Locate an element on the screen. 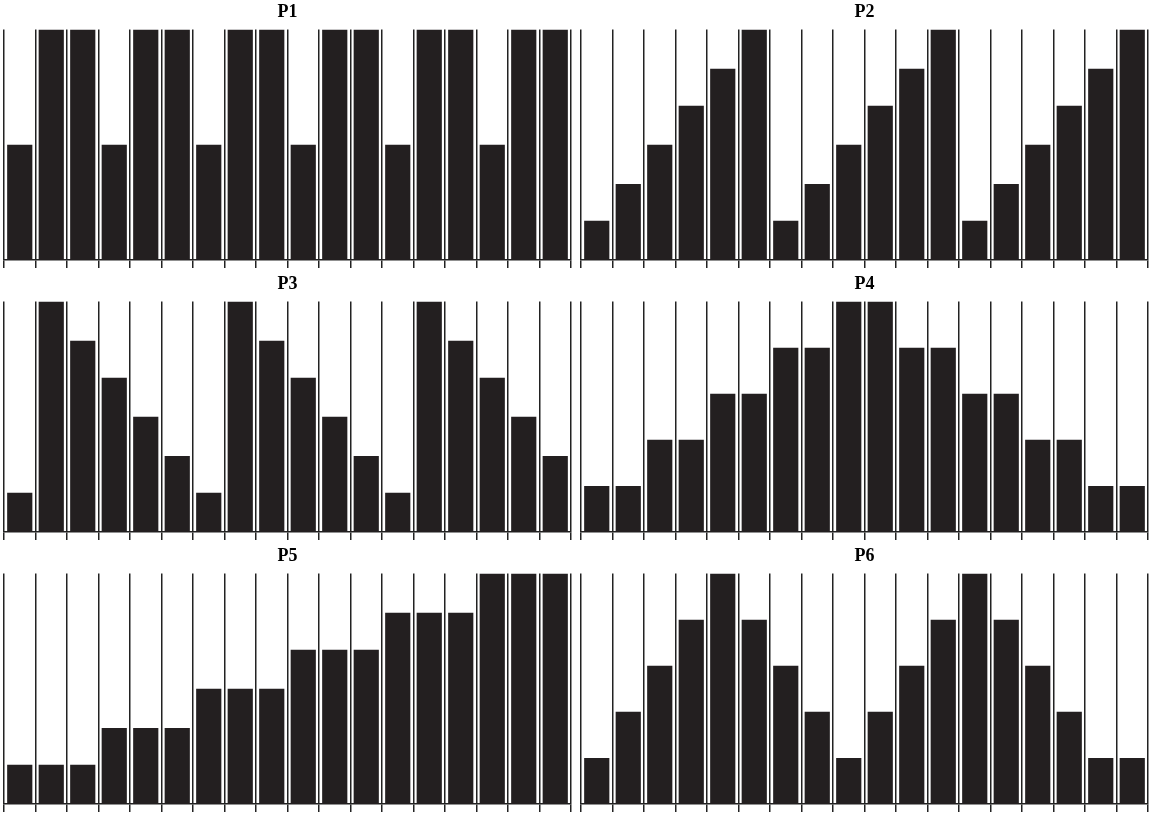 The image size is (1154, 816). chart-title: P1 is located at coordinates (287, 11).